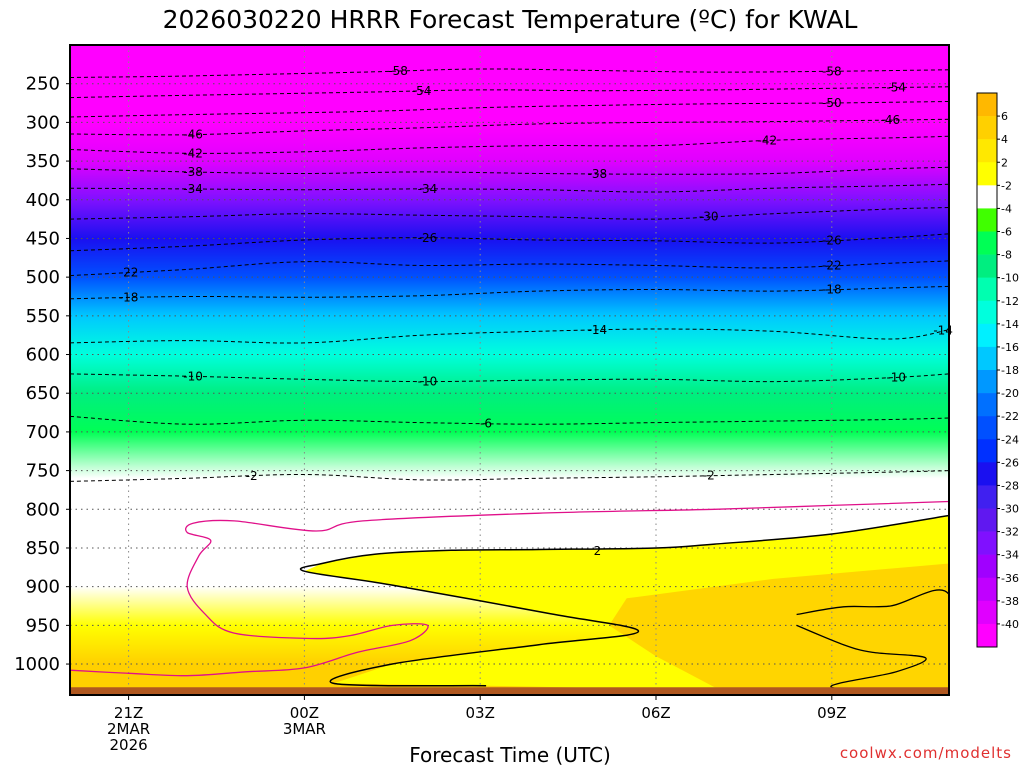 The width and height of the screenshot is (1024, 768). Describe the element at coordinates (1010, 624) in the screenshot. I see `colorbar-label-22: -40` at that location.